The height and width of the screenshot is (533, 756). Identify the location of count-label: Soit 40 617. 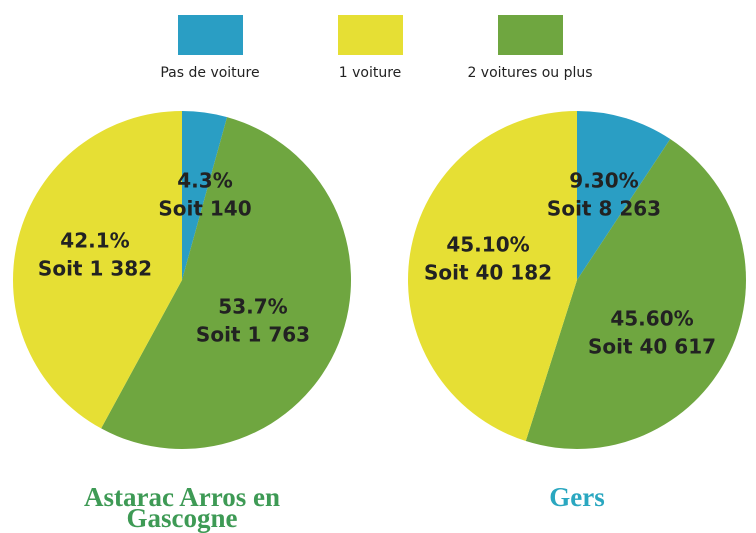
(652, 347).